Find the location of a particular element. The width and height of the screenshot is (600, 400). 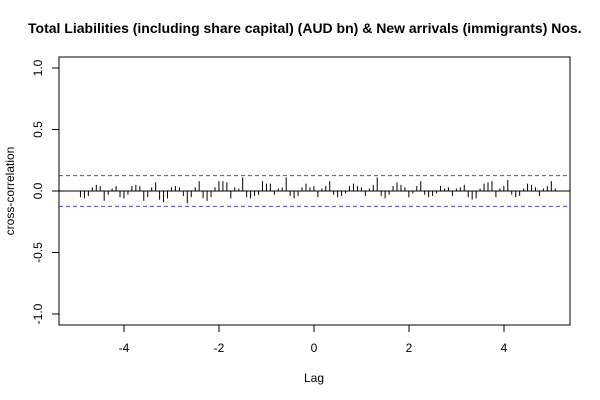

x-axis: -4 -2 0 2 4 is located at coordinates (313, 339).